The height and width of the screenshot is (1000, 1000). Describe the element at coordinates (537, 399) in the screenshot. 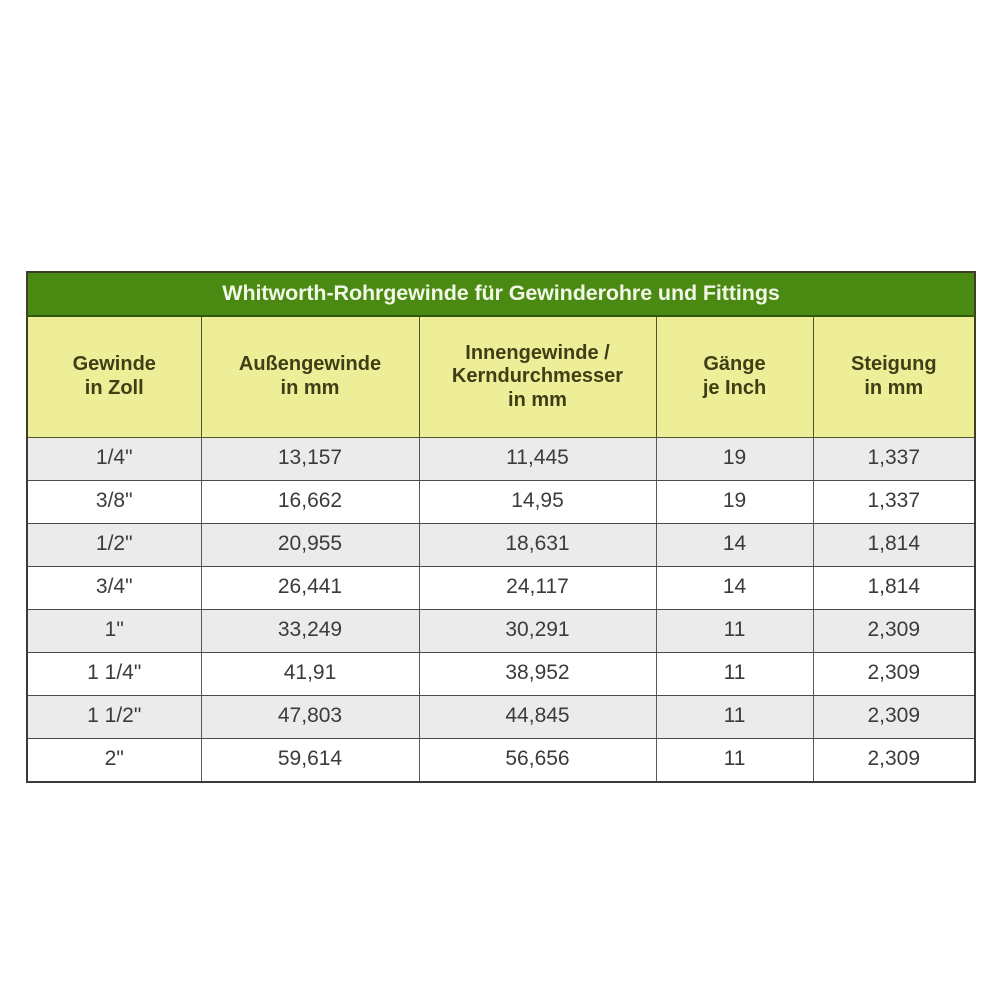

I see `column-header-innengewinde-line3: in mm` at that location.